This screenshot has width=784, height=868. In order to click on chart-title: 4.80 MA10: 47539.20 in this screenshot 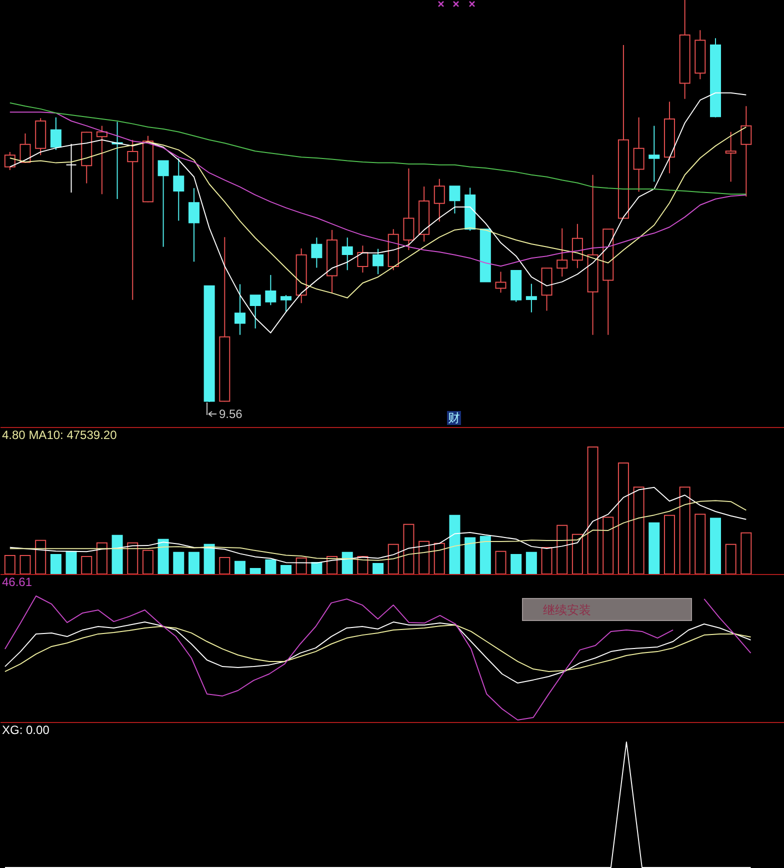, I will do `click(60, 435)`.